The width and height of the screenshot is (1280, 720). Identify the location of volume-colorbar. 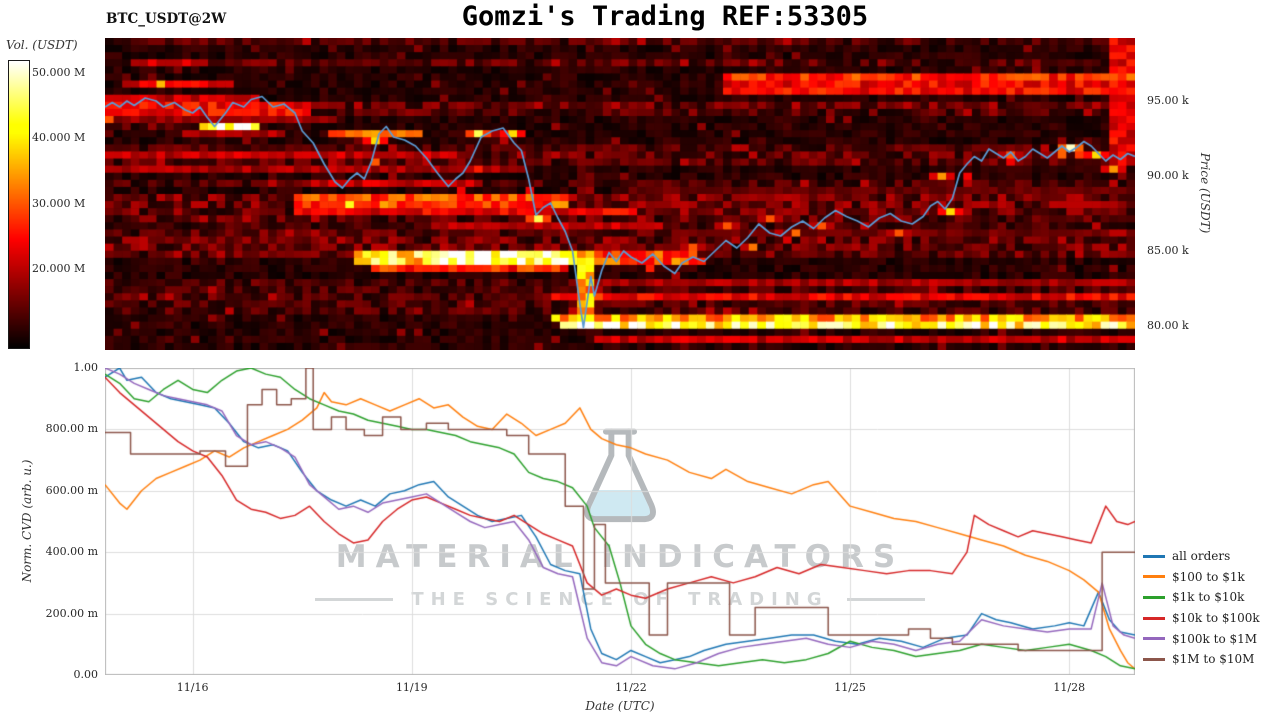
(19, 204).